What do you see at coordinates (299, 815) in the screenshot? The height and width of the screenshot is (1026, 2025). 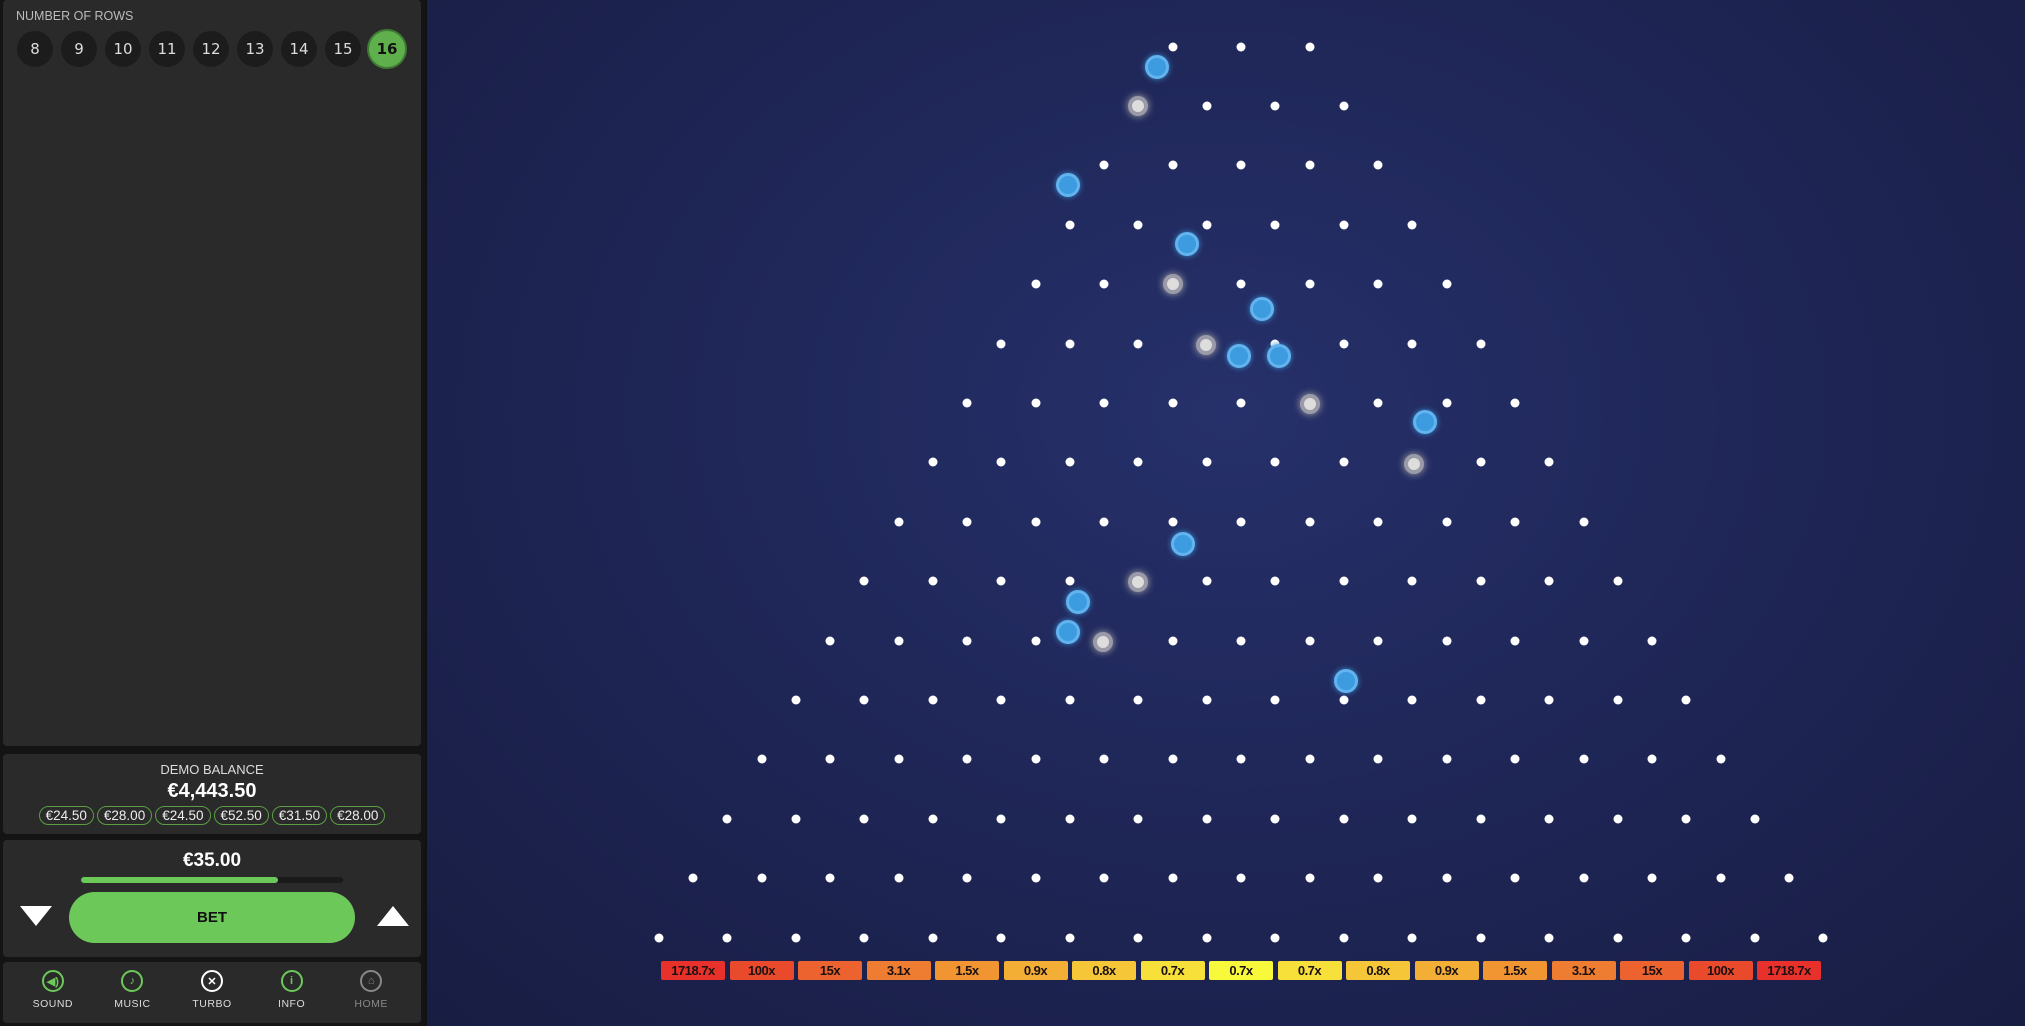 I see `history-chip: €31.50` at bounding box center [299, 815].